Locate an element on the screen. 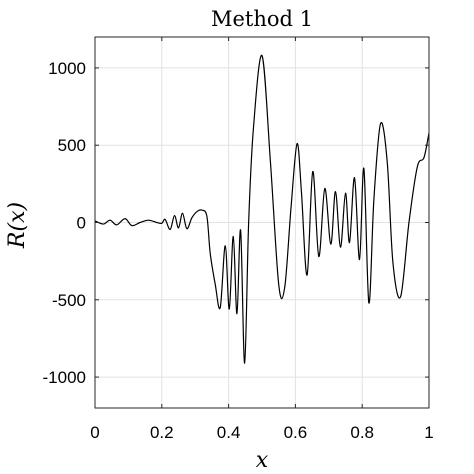 The image size is (474, 474). x-axis-label: x is located at coordinates (262, 460).